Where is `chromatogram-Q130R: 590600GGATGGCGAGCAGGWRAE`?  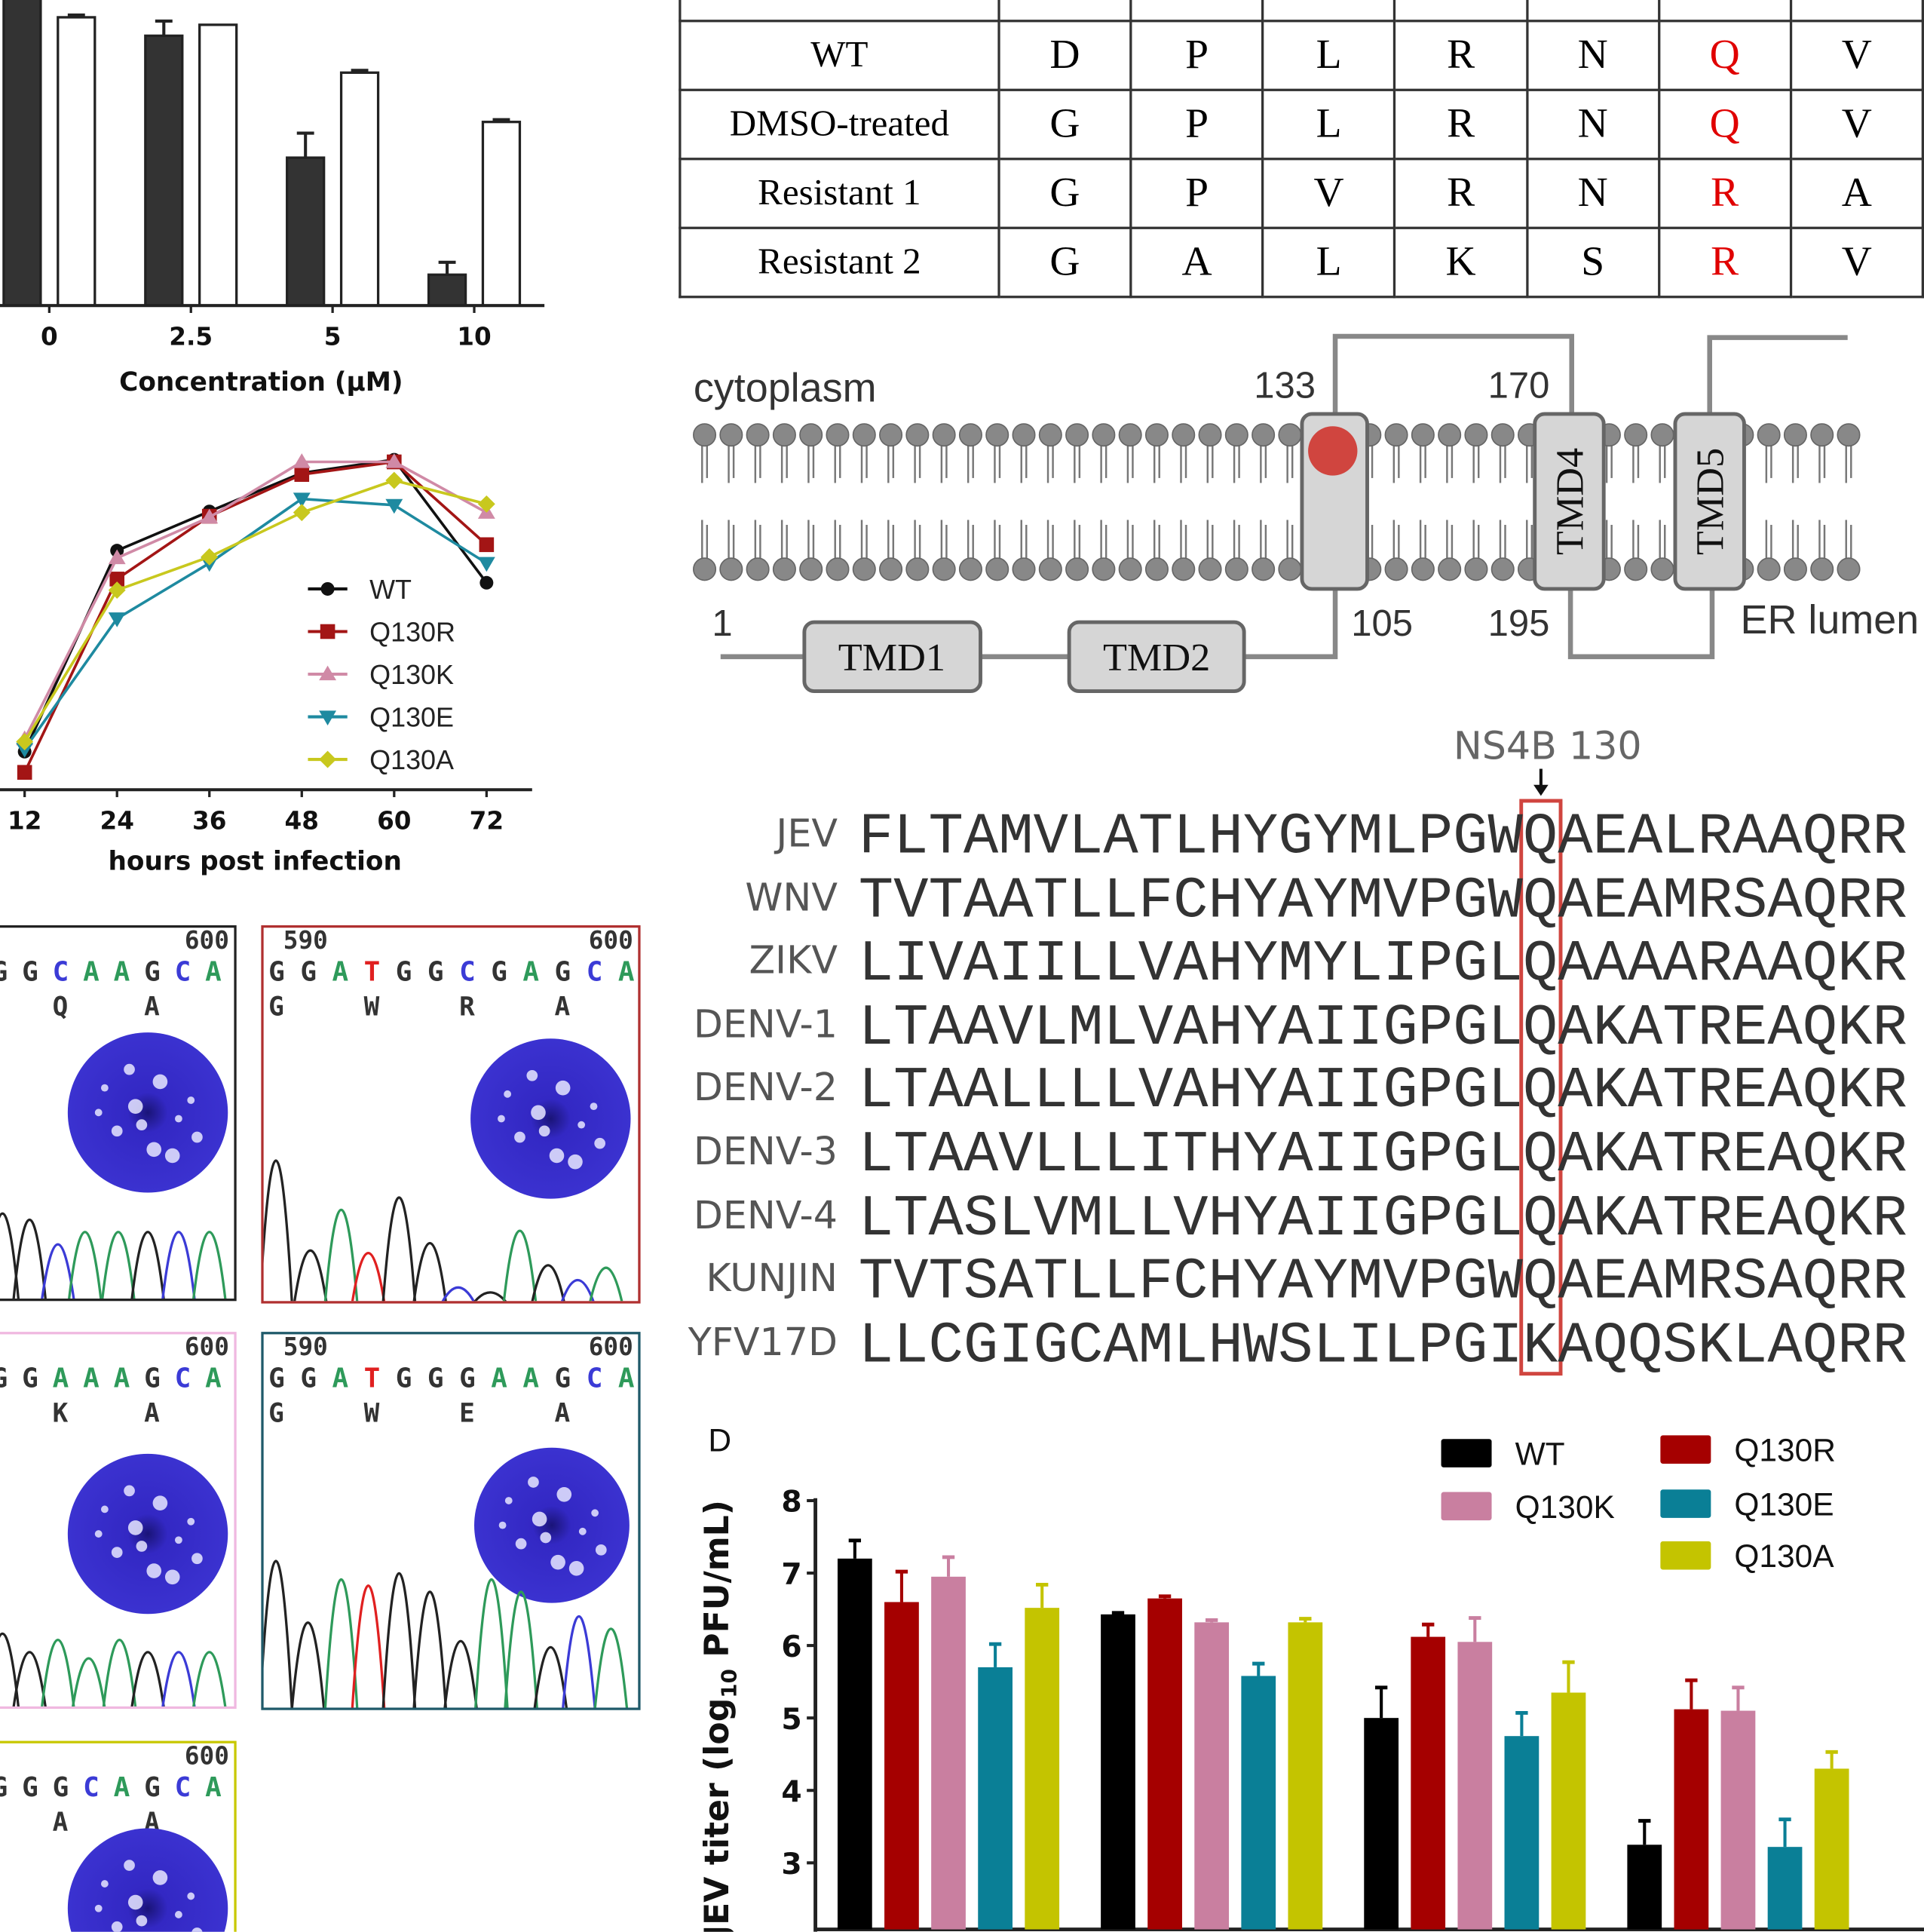
chromatogram-Q130R: 590600GGATGGCGAGCAGGWRAE is located at coordinates (451, 1114).